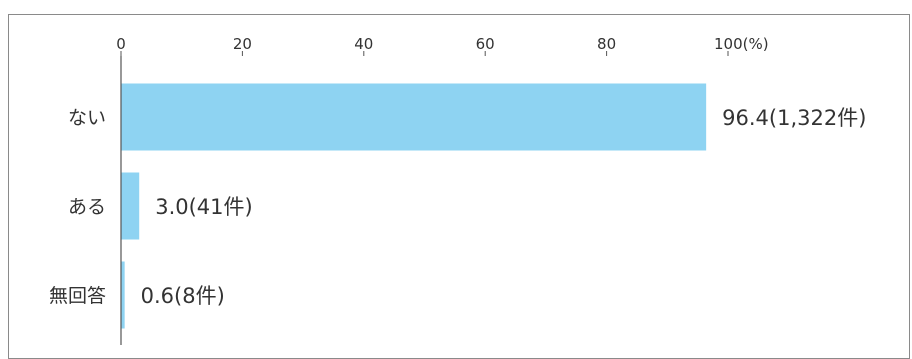  What do you see at coordinates (87, 118) in the screenshot?
I see `category-label-0: ない` at bounding box center [87, 118].